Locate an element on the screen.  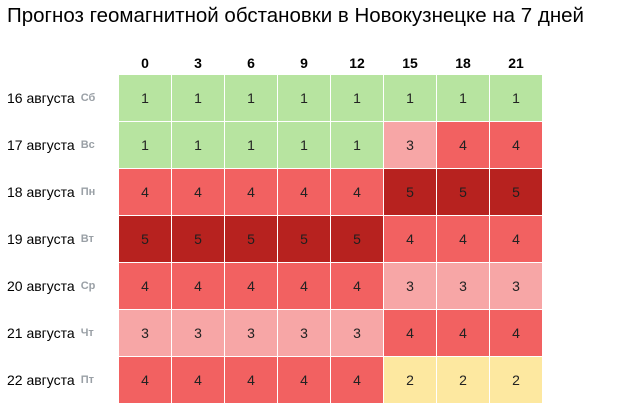
row-label: 19 августа Вт is located at coordinates (59, 239).